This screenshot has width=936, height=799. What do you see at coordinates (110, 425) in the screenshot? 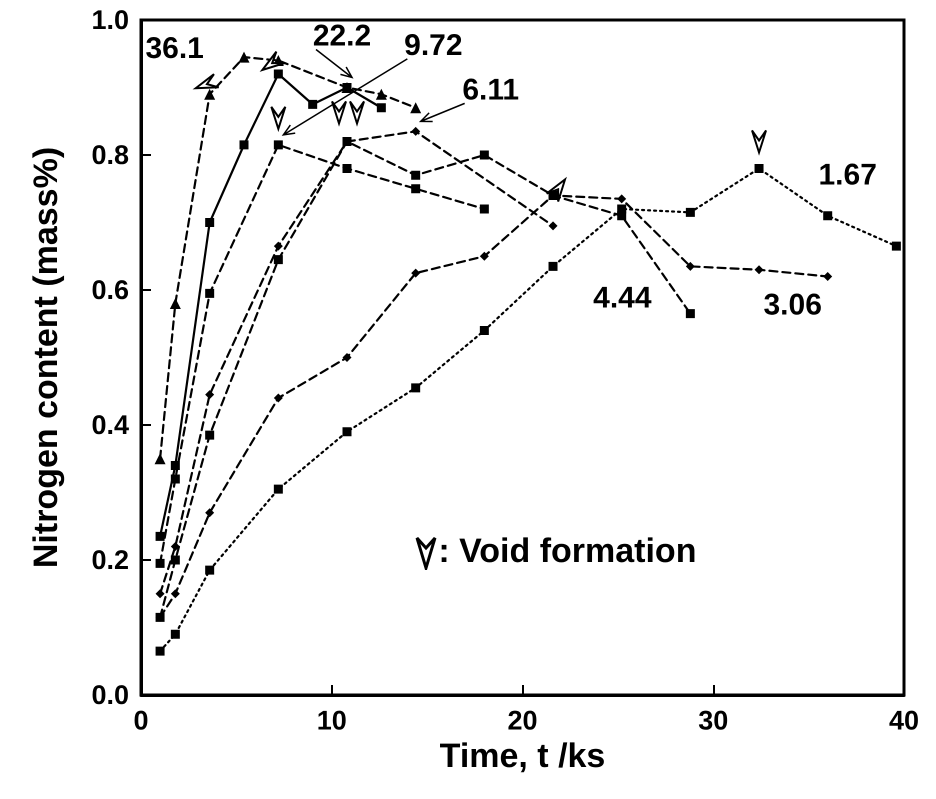
I see `y-tick-label: 0.4` at bounding box center [110, 425].